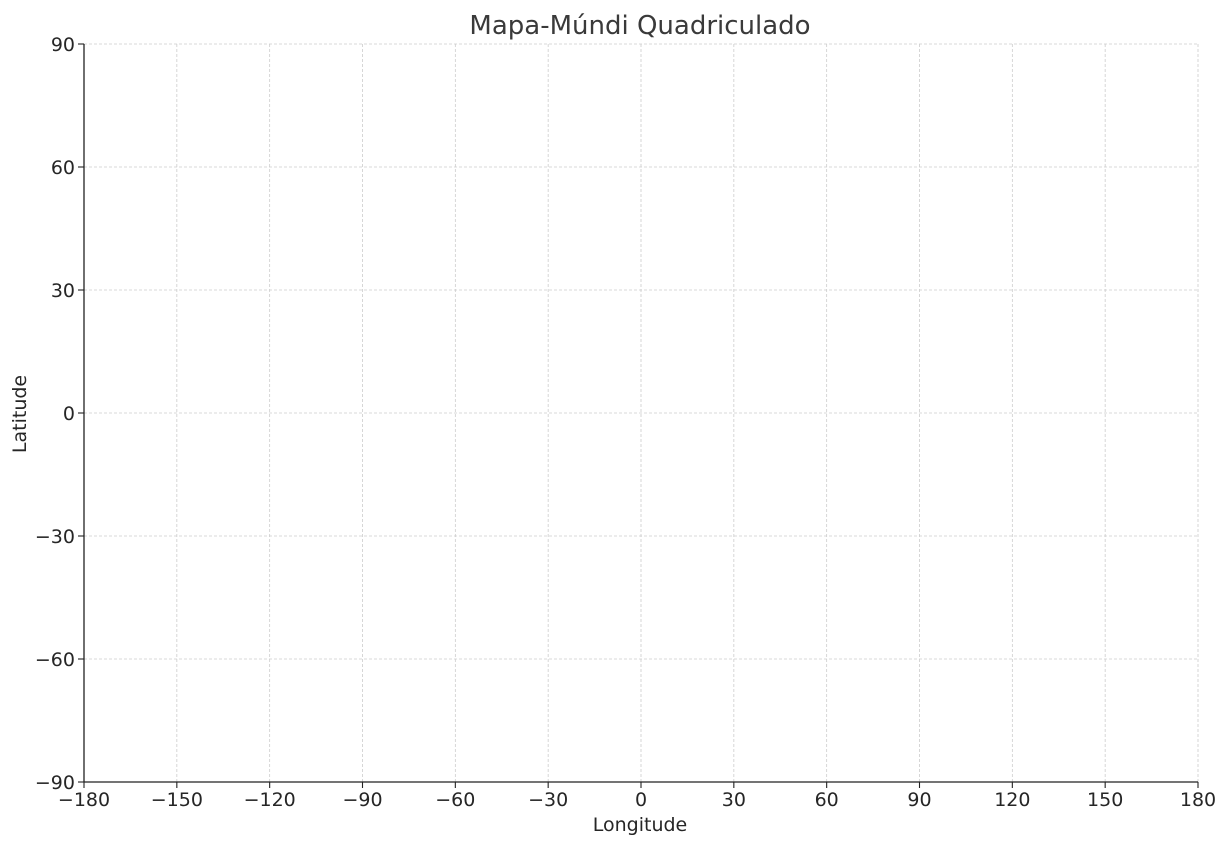 Image resolution: width=1226 pixels, height=844 pixels. I want to click on x-tick-label: −150, so click(177, 800).